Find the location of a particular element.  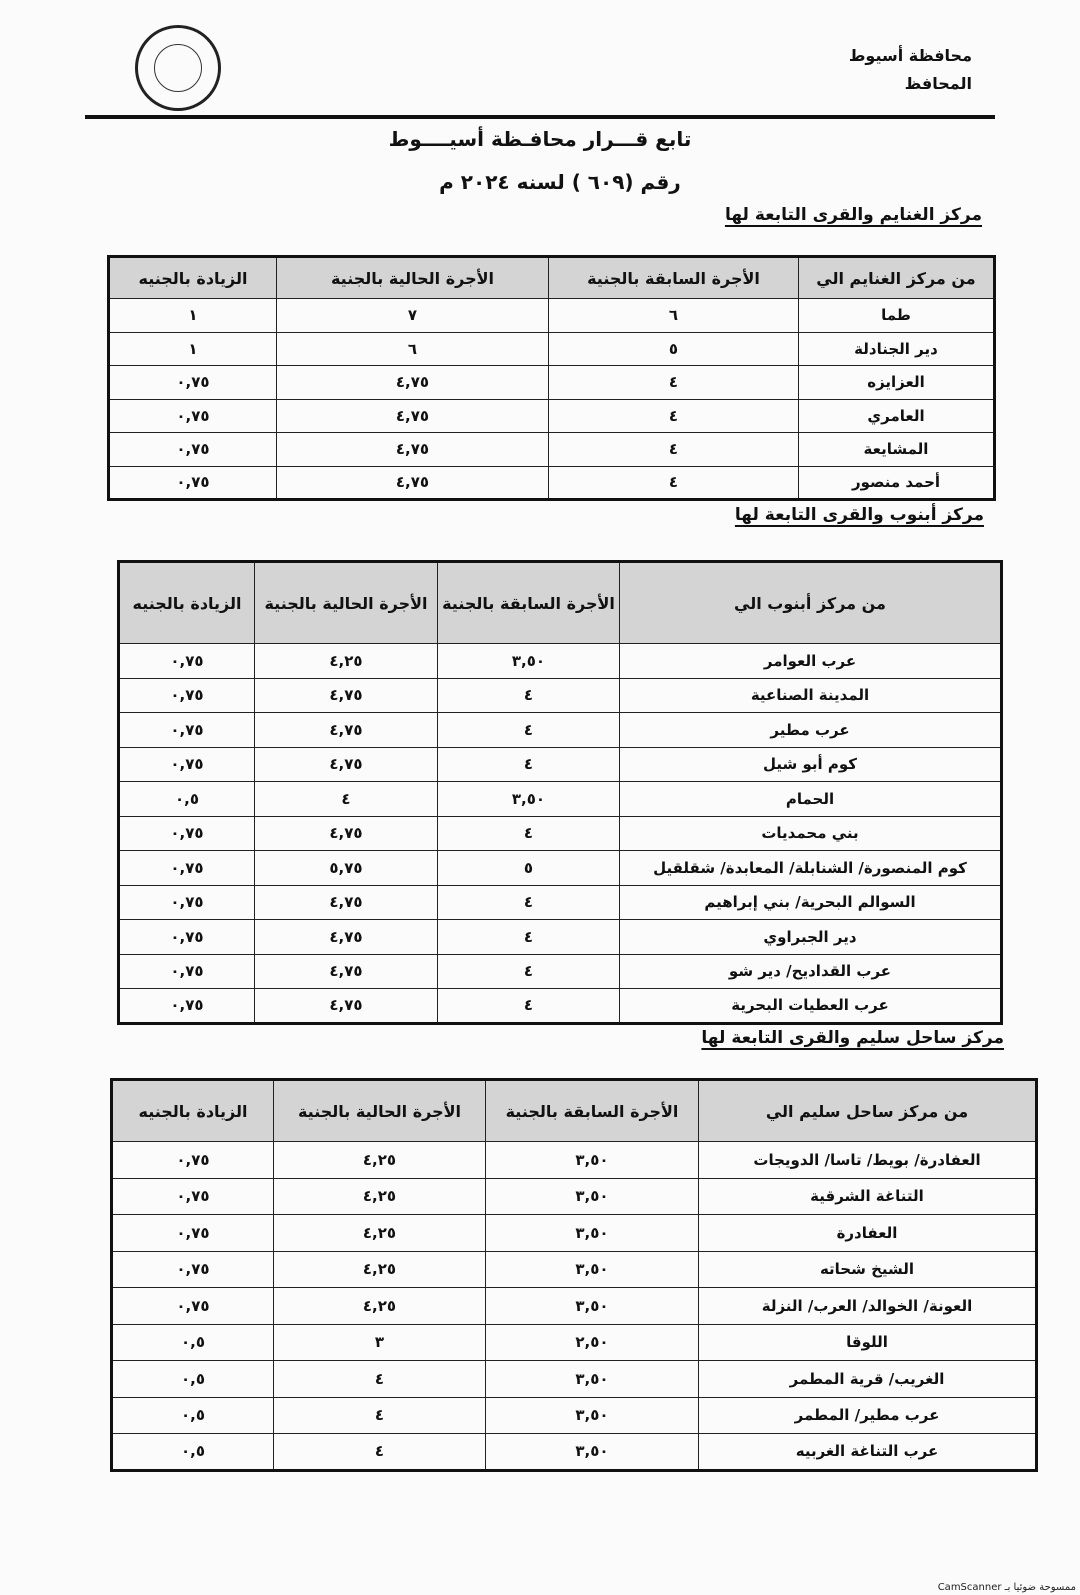

table-row: المدينة الصناعية ٤ ٤,٧٥ ٠,٧٥ is located at coordinates (560, 695).